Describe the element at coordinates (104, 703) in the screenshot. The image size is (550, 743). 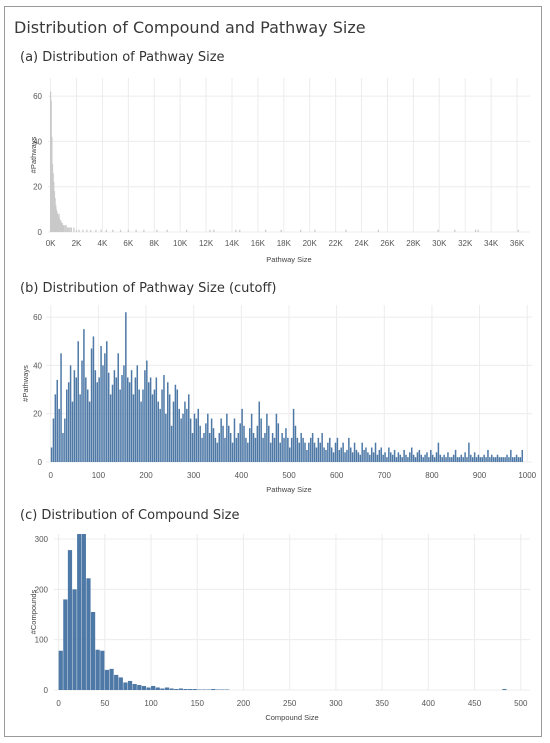
I see `panel-c-x-tick-label: 50` at that location.